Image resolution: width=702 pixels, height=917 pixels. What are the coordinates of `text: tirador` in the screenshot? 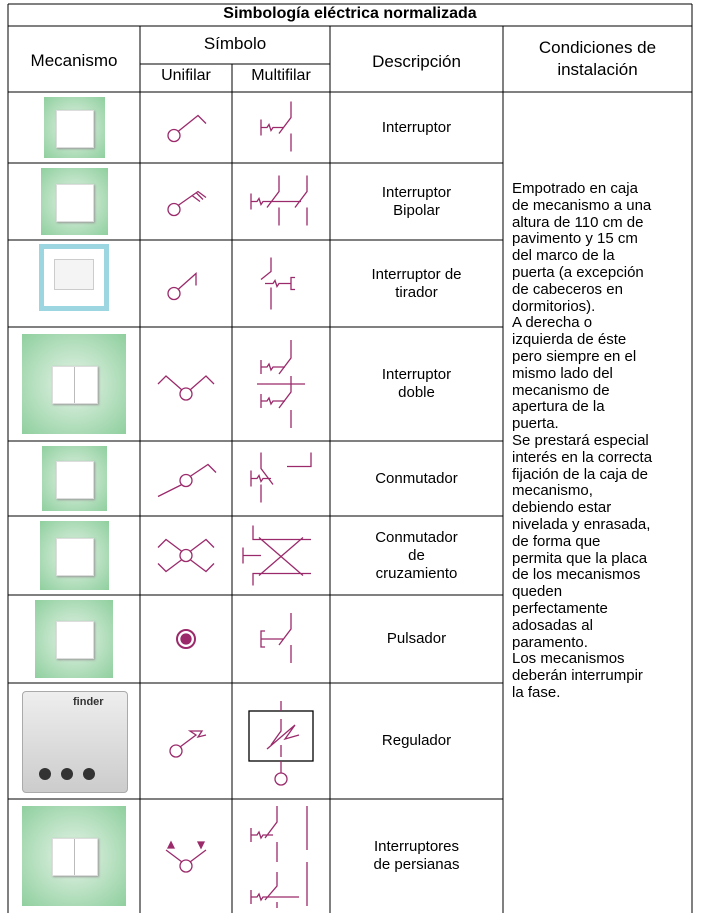 It's located at (416, 292).